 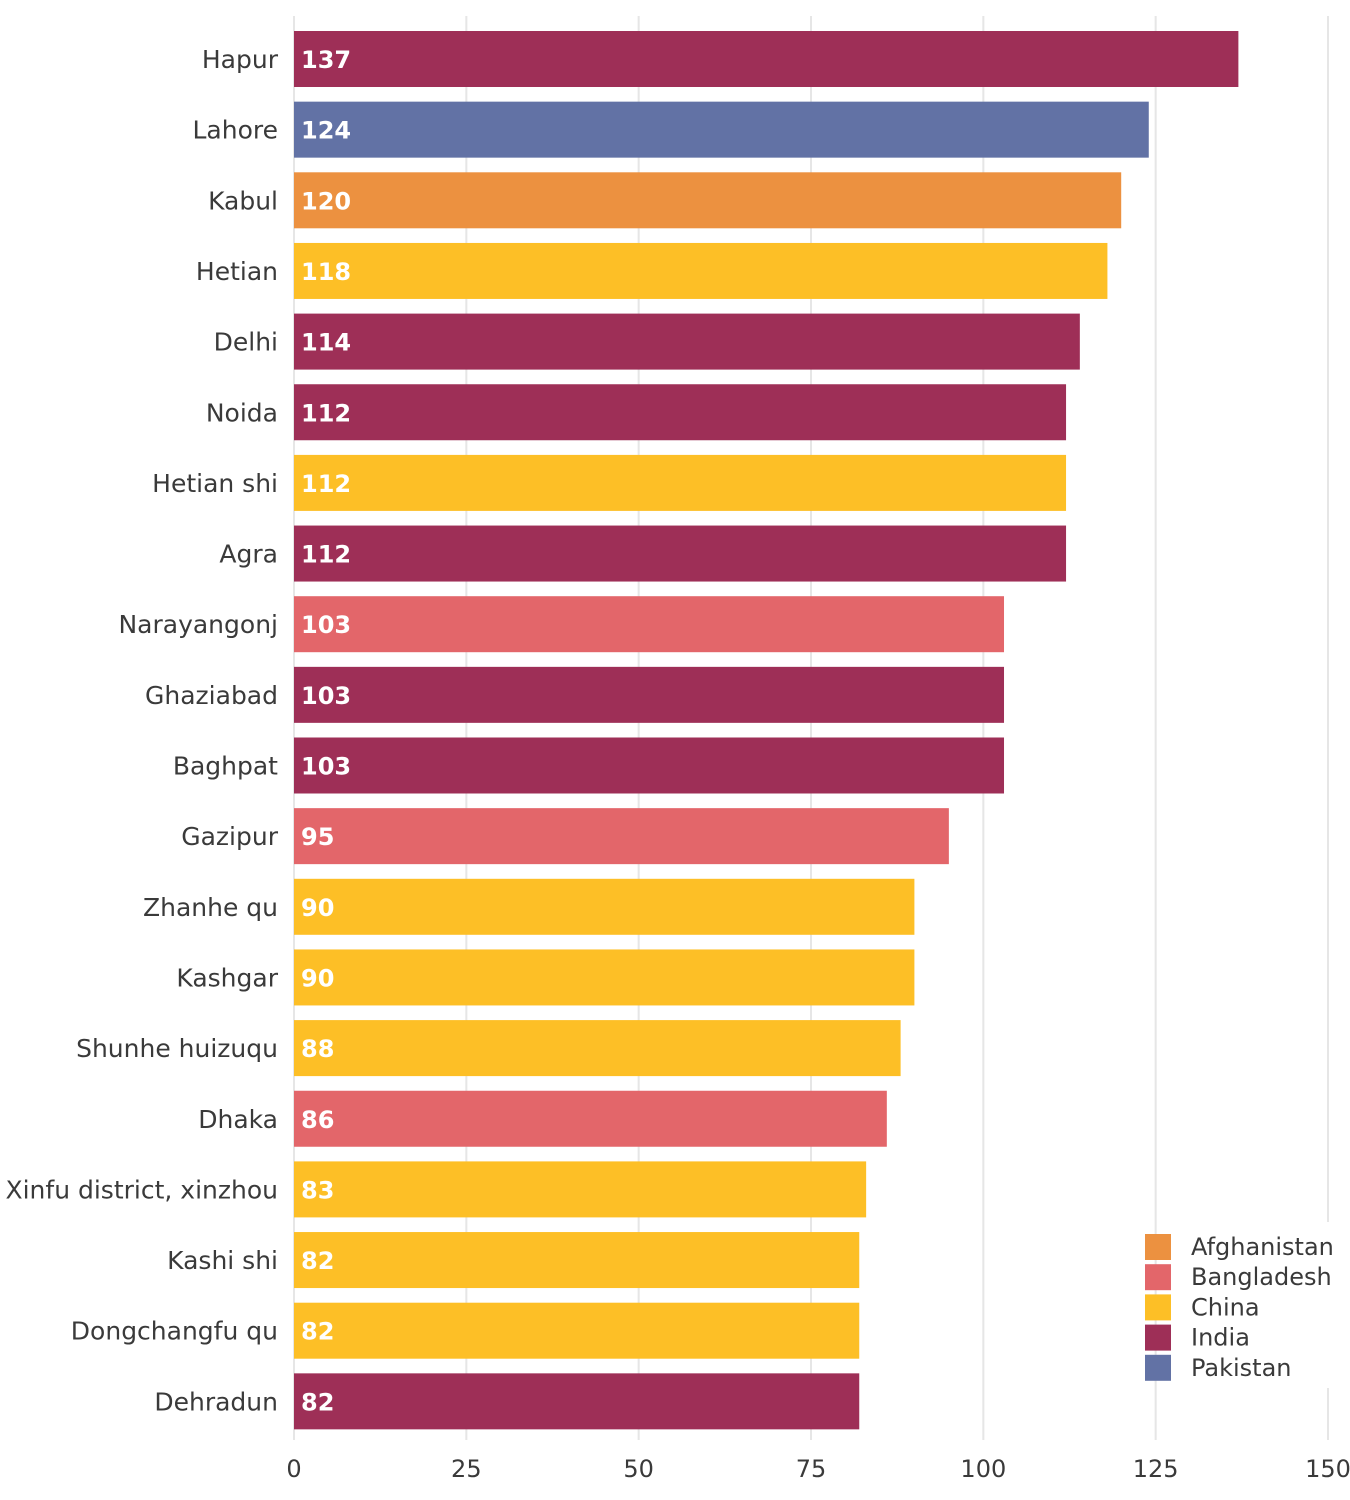 I want to click on x-tick-label: 50, so click(x=638, y=1469).